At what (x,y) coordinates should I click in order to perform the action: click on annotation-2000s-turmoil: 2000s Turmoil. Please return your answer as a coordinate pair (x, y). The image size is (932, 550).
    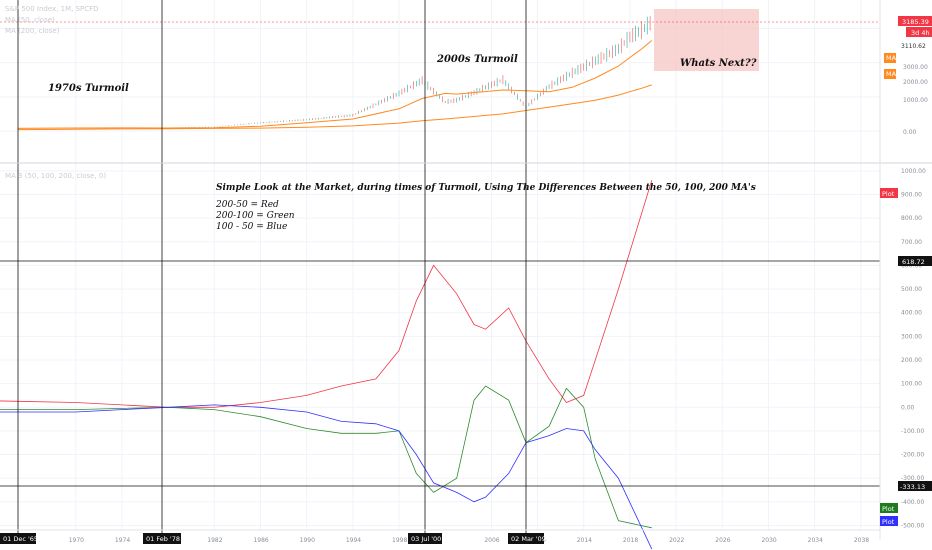
    Looking at the image, I should click on (477, 59).